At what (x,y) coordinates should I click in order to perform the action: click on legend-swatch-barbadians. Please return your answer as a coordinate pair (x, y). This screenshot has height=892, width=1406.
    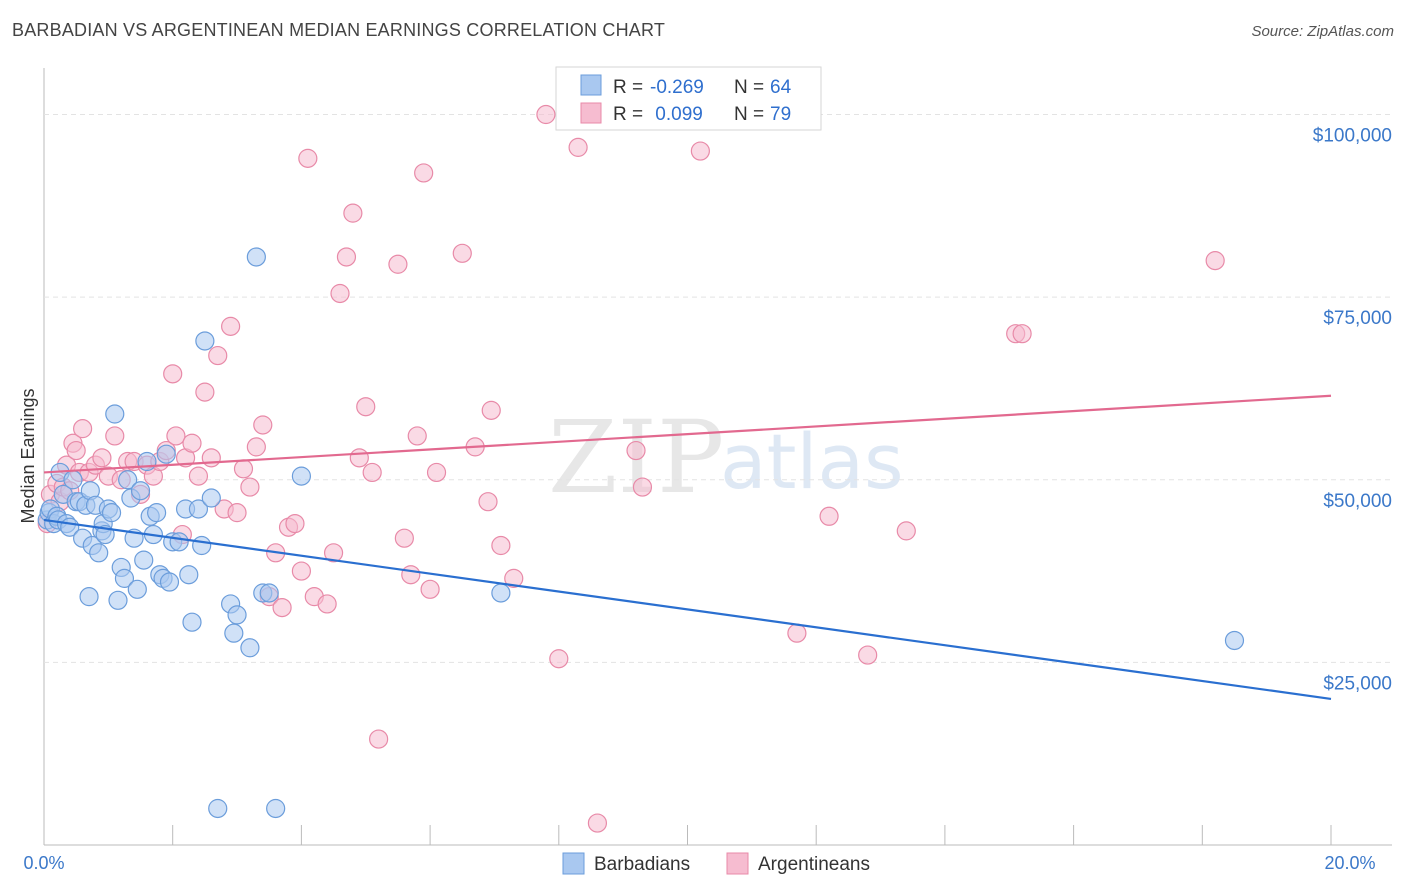
    Looking at the image, I should click on (591, 85).